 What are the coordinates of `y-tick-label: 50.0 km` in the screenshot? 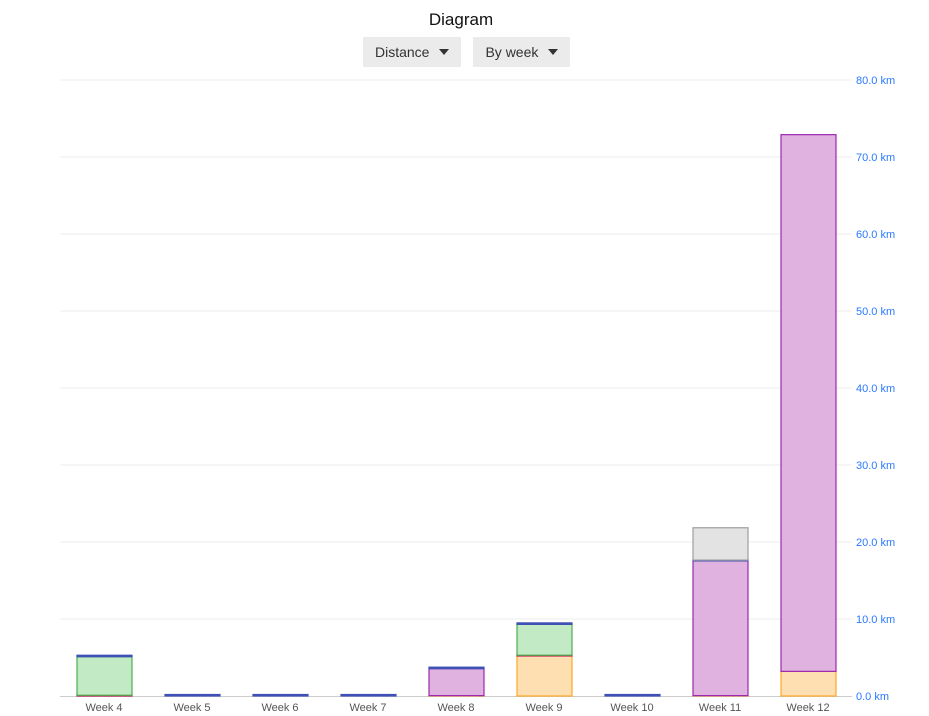 It's located at (875, 312).